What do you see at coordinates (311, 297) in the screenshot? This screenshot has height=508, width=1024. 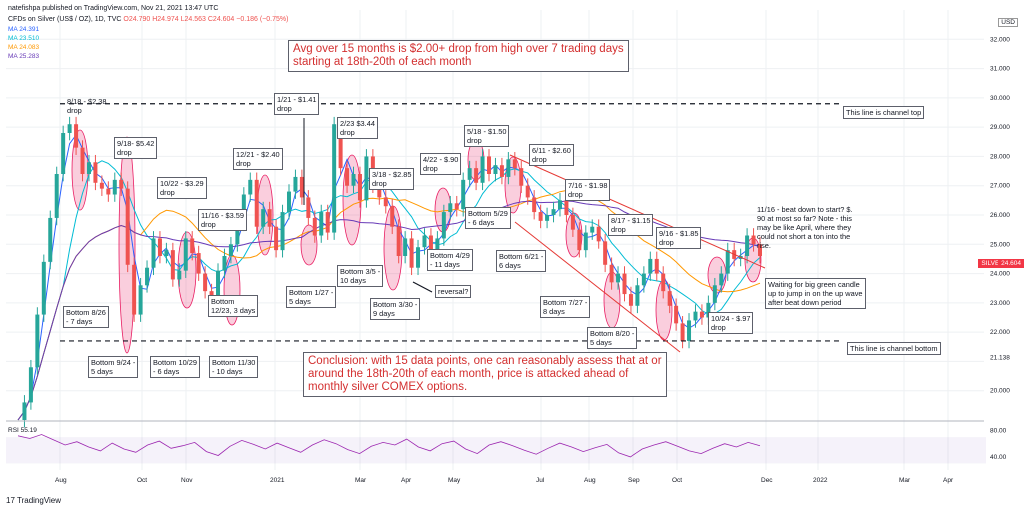 I see `bottom-label: Bottom 1/27 - 5 days` at bounding box center [311, 297].